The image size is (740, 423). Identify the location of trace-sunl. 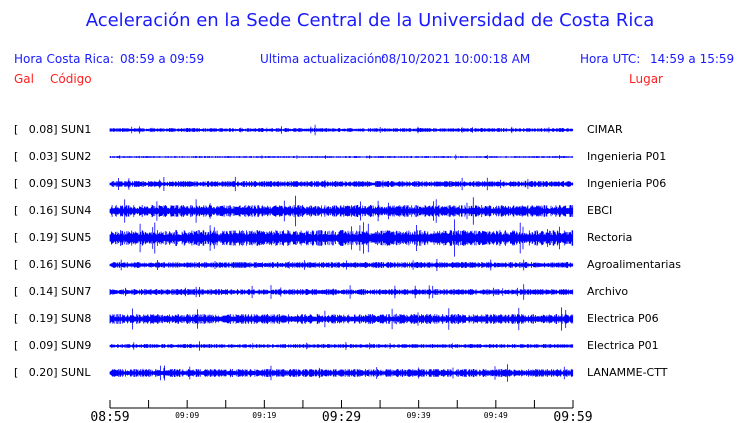
(341, 373).